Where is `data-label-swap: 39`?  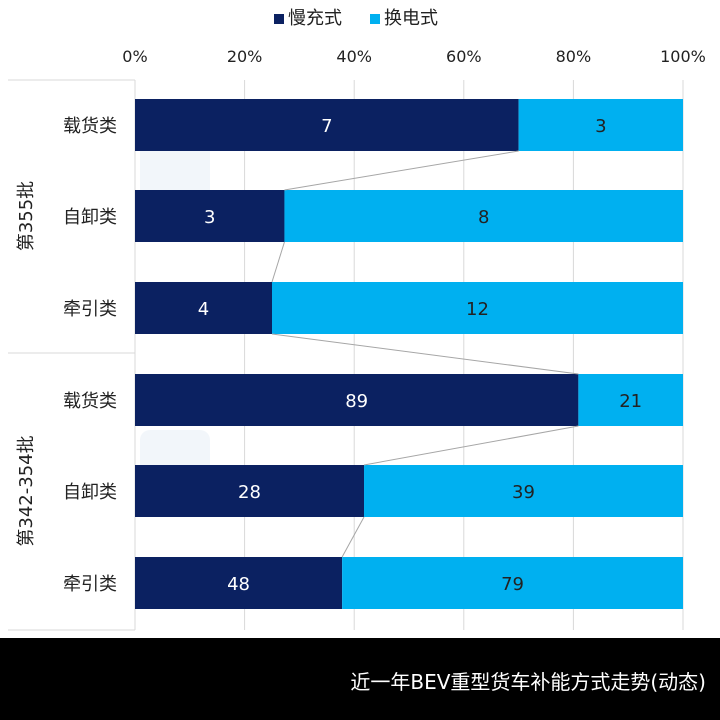
data-label-swap: 39 is located at coordinates (523, 492).